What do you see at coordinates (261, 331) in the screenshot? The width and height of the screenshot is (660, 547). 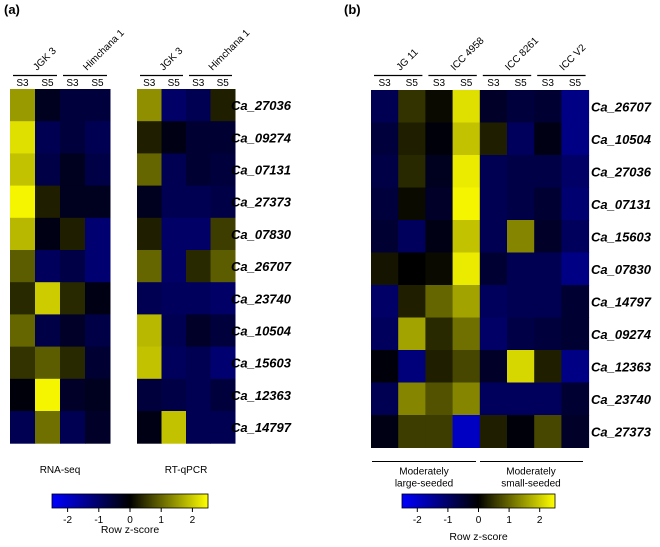 I see `row-label: Ca_10504` at bounding box center [261, 331].